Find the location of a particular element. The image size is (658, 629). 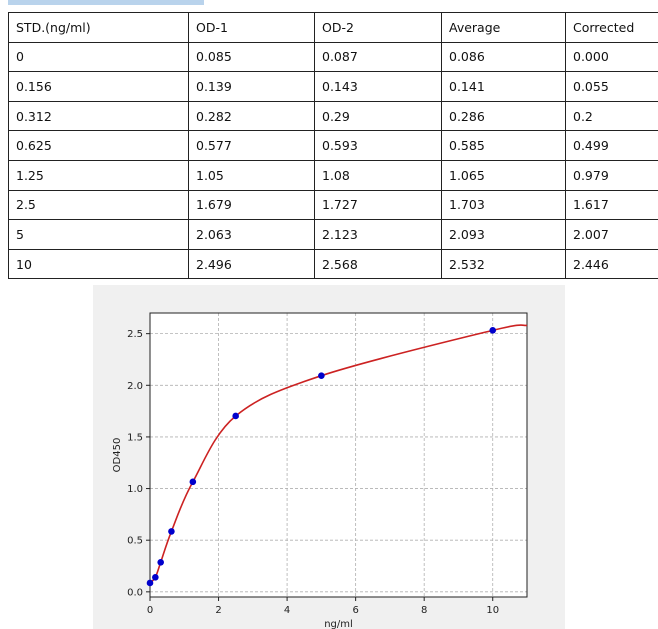

y-tick-label: 1.0 is located at coordinates (135, 489).